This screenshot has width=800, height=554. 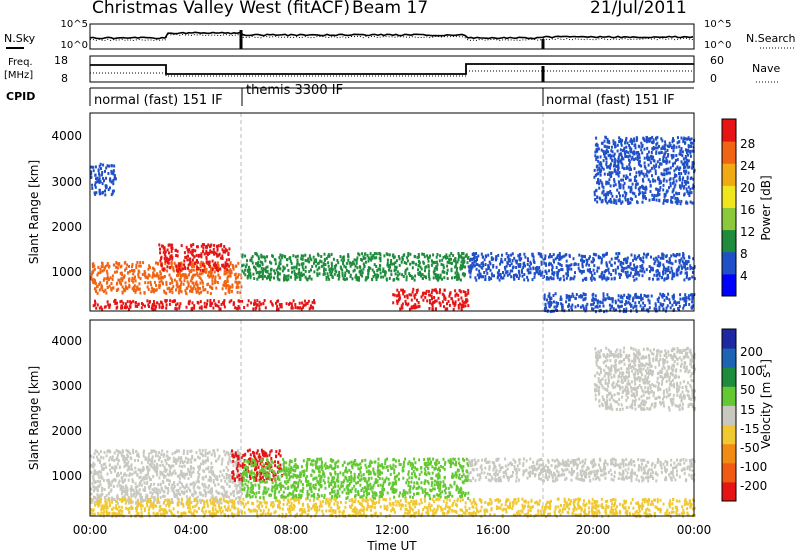 I want to click on date-label: 21/Jul/2011, so click(x=638, y=9).